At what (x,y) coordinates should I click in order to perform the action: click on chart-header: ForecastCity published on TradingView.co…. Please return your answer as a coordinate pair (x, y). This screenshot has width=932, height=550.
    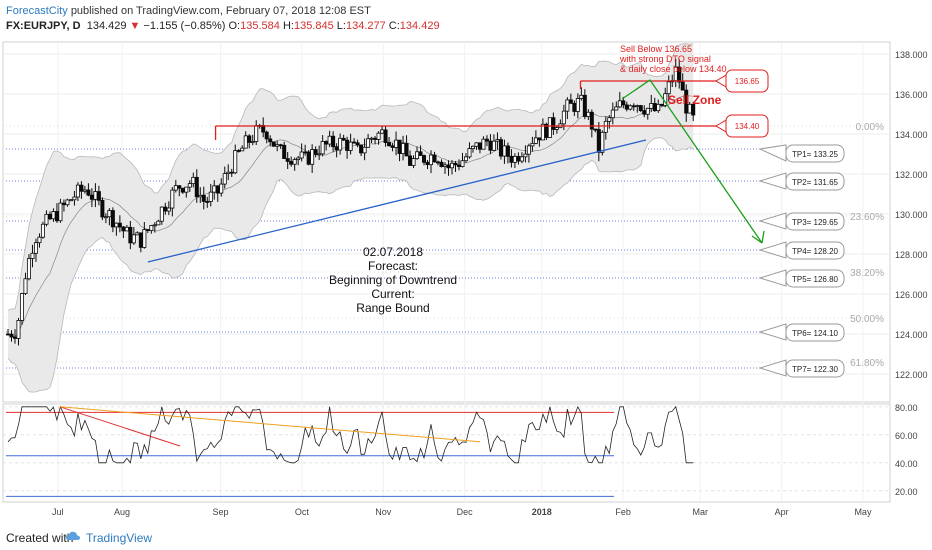
    Looking at the image, I should click on (466, 20).